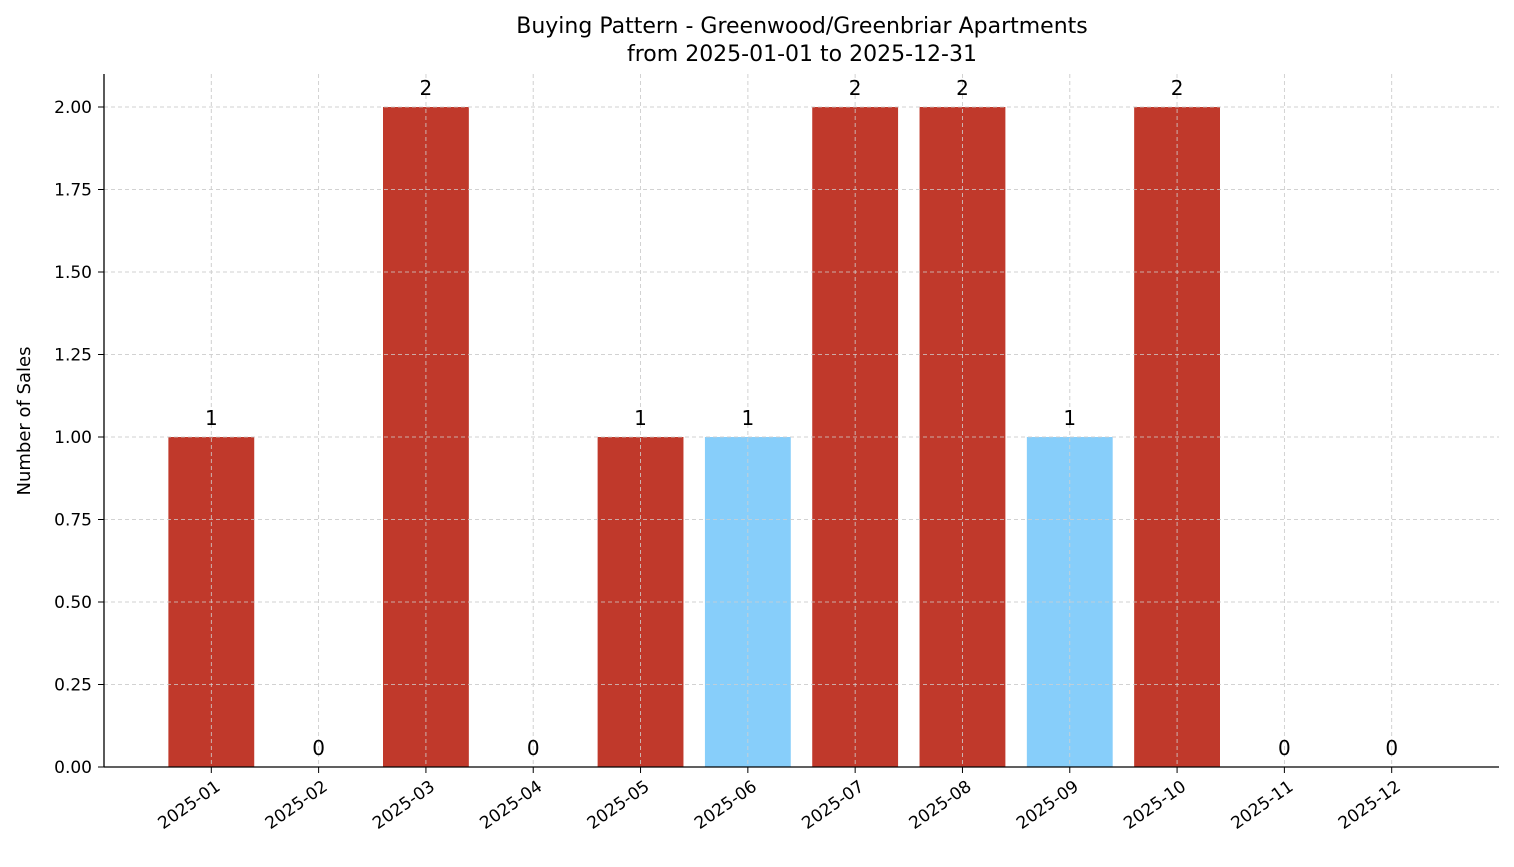  What do you see at coordinates (190, 805) in the screenshot?
I see `x-tick-label: 2025-01` at bounding box center [190, 805].